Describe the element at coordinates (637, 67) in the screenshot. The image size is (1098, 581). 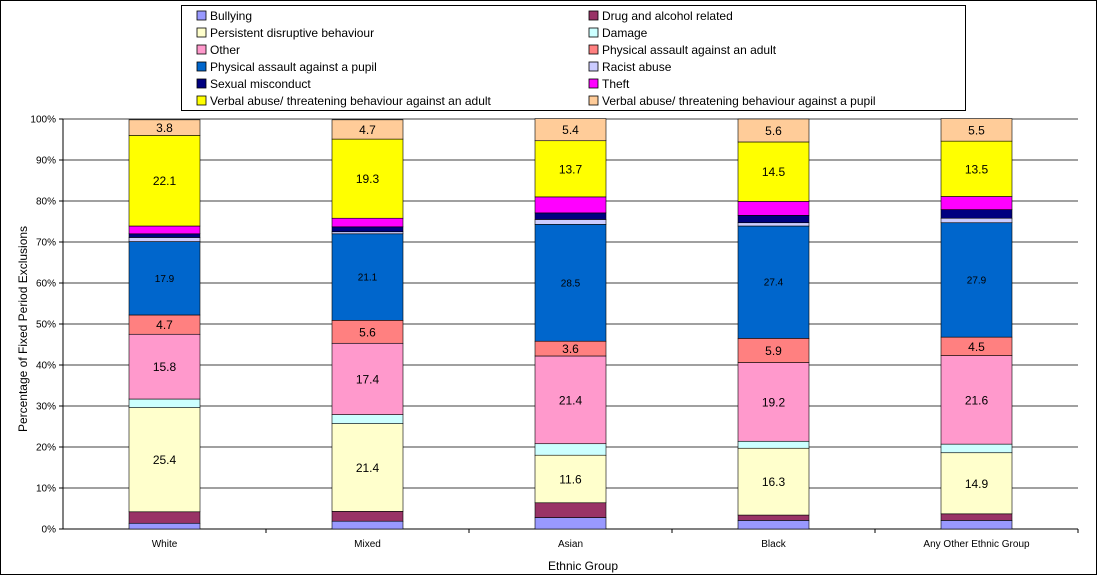
I see `legend-label-racist-abuse: Racist abuse` at that location.